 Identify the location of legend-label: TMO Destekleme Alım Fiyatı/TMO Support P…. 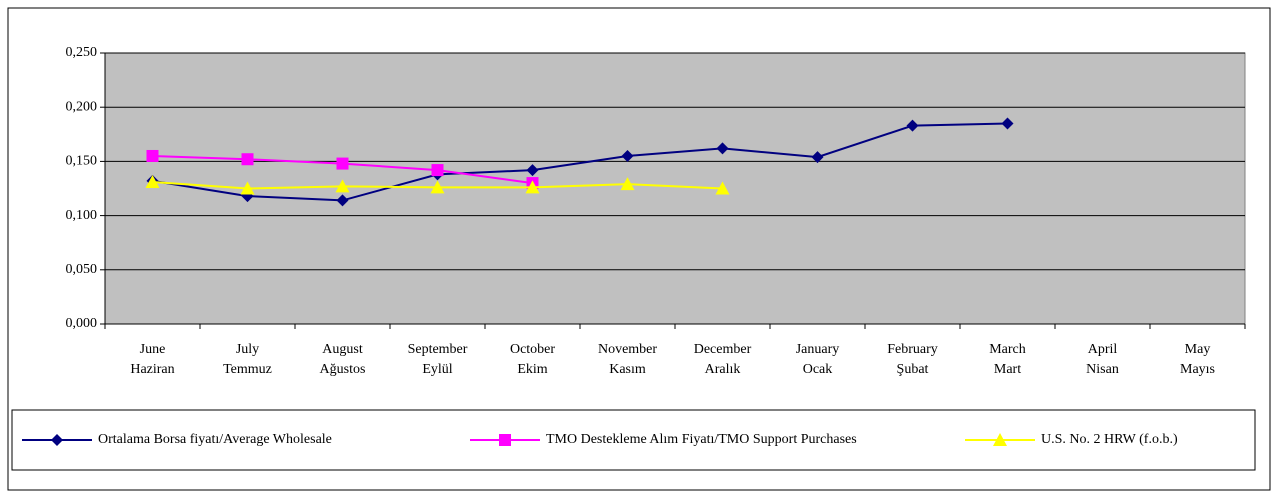
(701, 439).